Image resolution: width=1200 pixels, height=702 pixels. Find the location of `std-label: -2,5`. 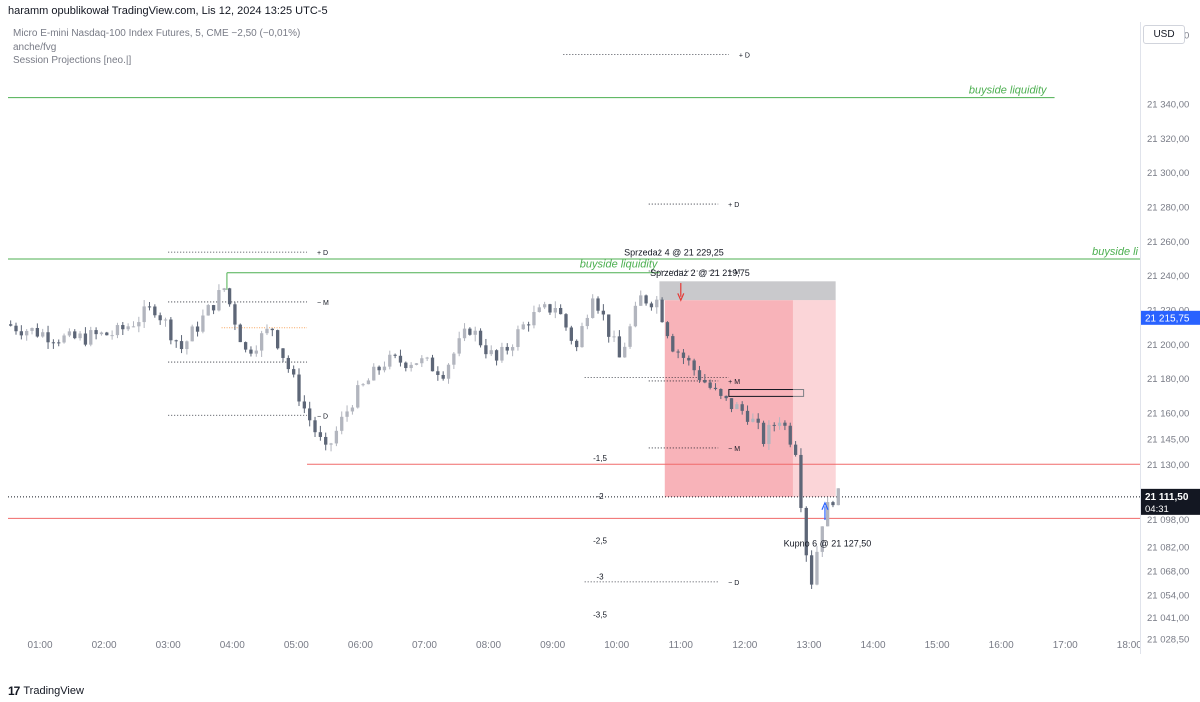

std-label: -2,5 is located at coordinates (600, 541).